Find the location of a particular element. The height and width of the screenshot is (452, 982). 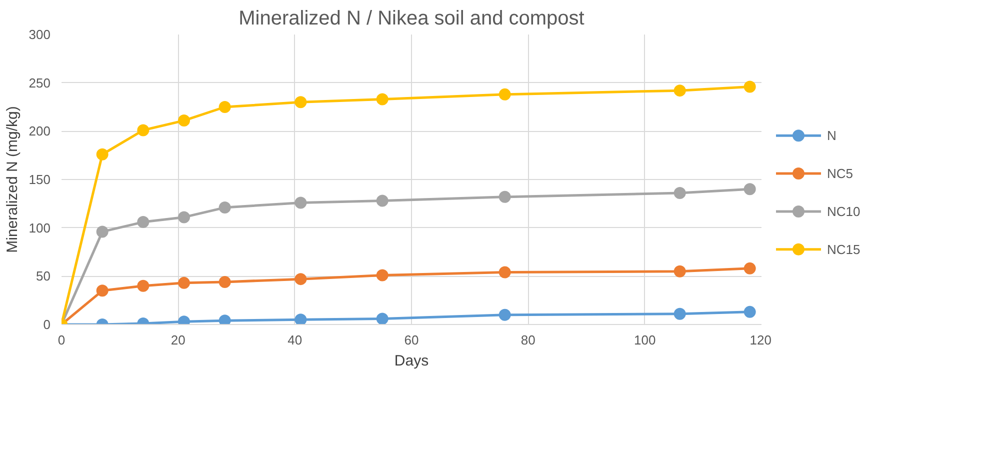

x-tick-label: 0 is located at coordinates (62, 340).